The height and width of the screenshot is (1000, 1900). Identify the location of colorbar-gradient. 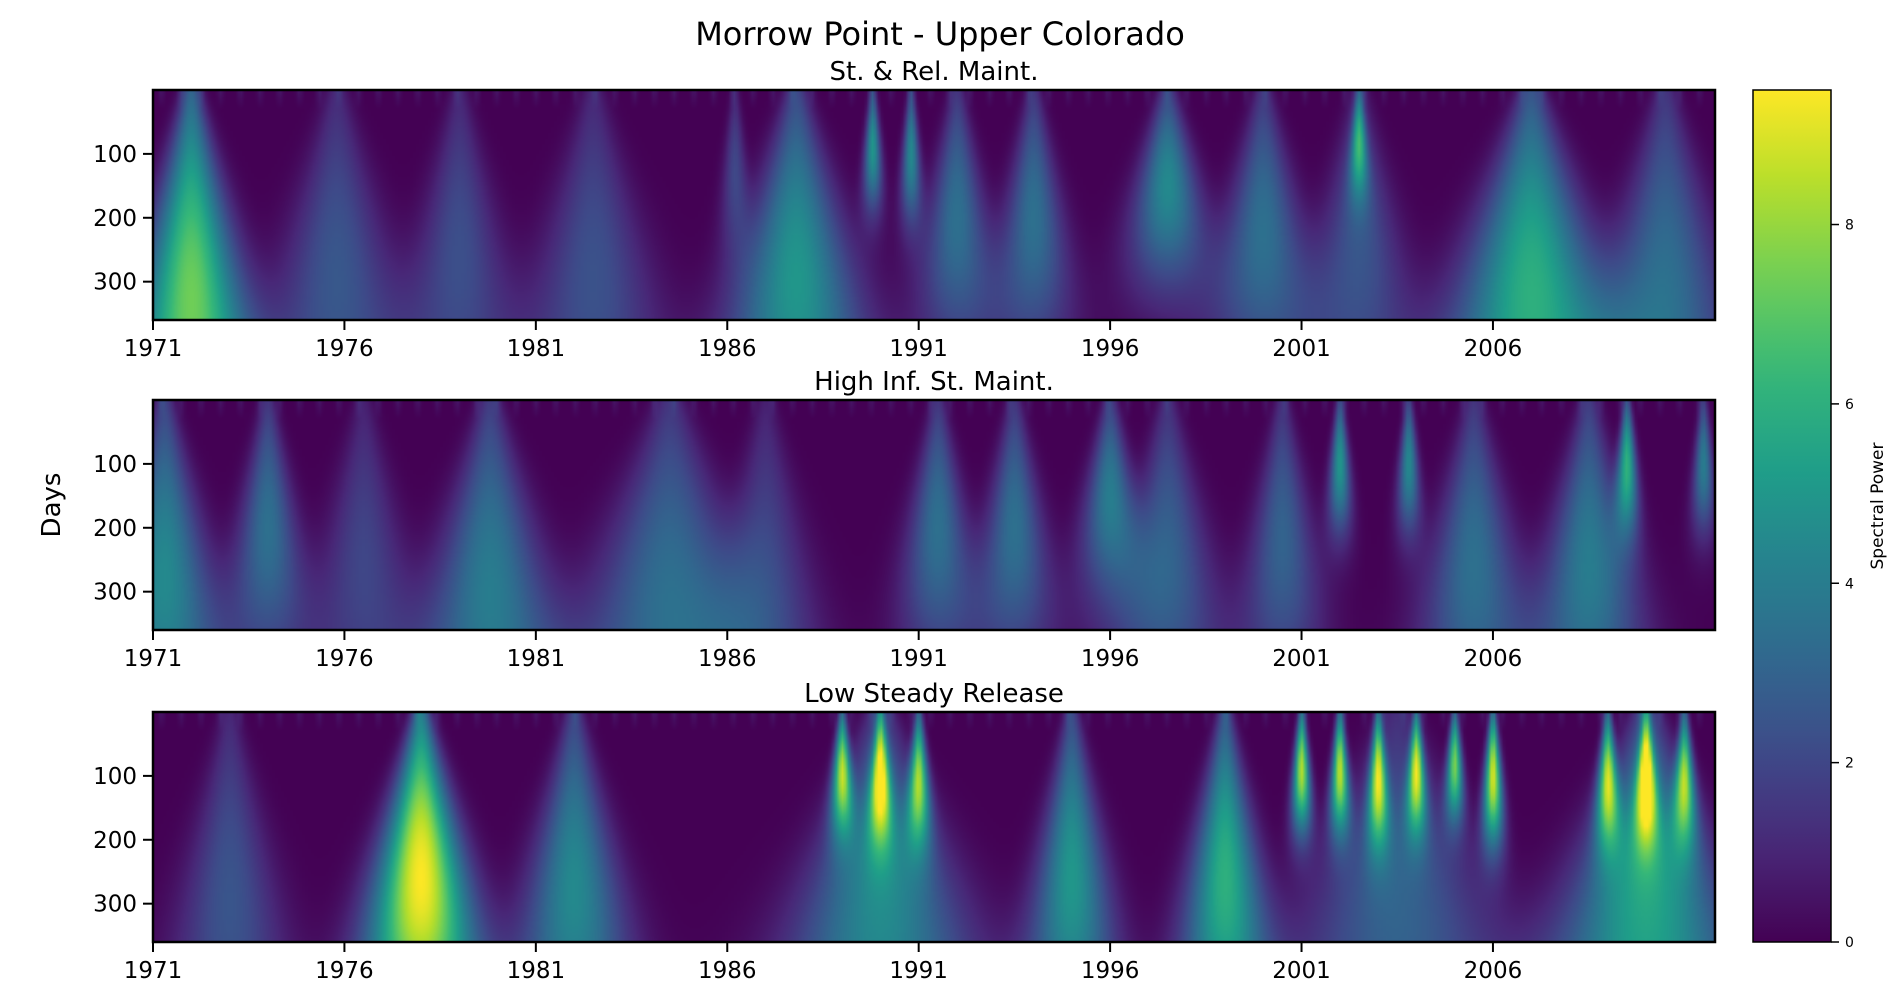
(1792, 516).